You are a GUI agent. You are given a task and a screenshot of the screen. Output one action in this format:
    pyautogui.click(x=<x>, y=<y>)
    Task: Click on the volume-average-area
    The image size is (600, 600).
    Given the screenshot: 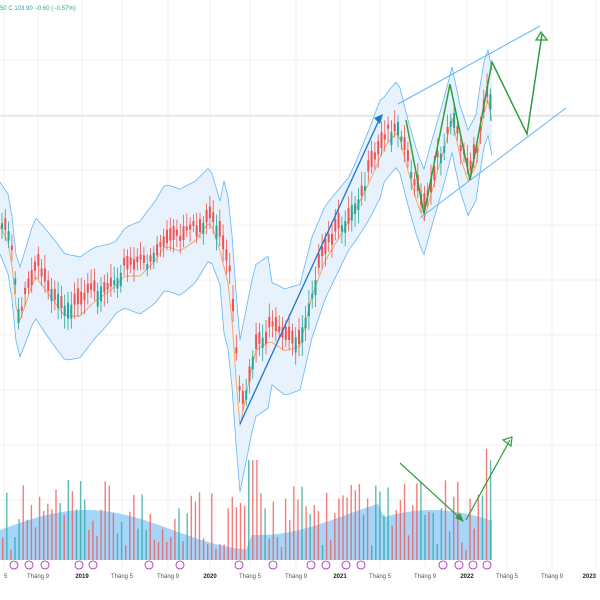 What is the action you would take?
    pyautogui.click(x=246, y=531)
    